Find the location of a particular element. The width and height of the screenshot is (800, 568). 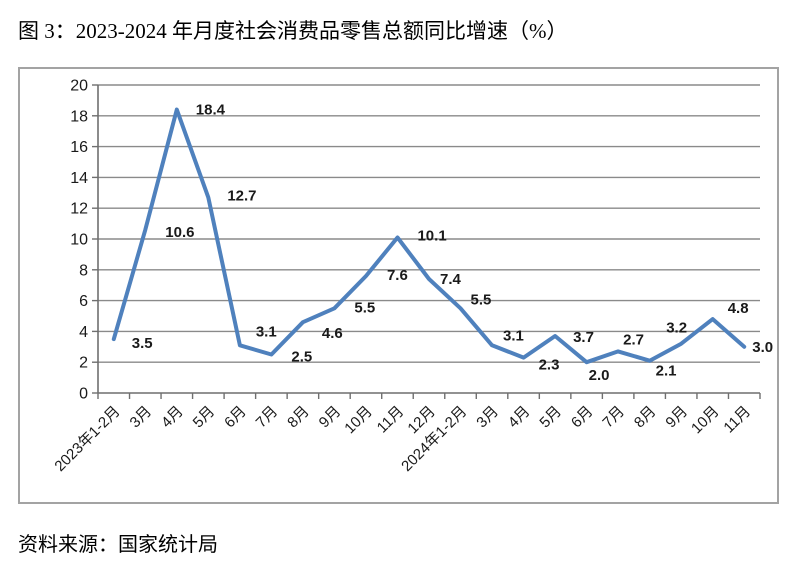

source-note: 资料来源：国家统计局 is located at coordinates (118, 545).